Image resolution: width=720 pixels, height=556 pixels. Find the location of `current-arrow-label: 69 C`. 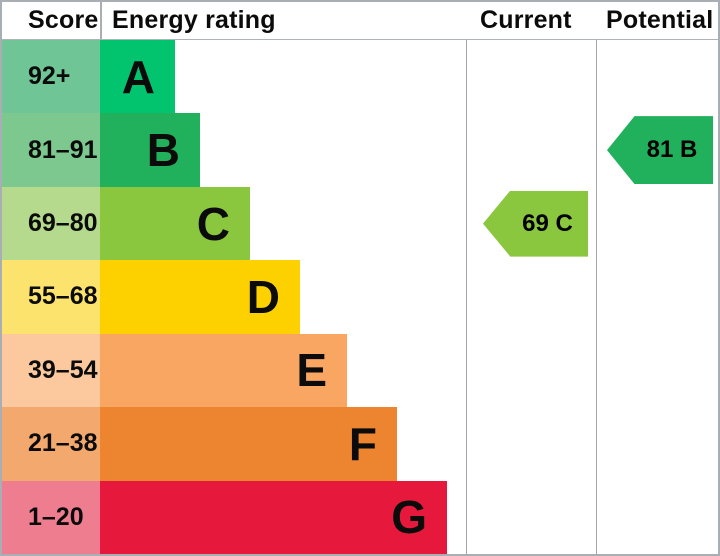

current-arrow-label: 69 C is located at coordinates (547, 223).